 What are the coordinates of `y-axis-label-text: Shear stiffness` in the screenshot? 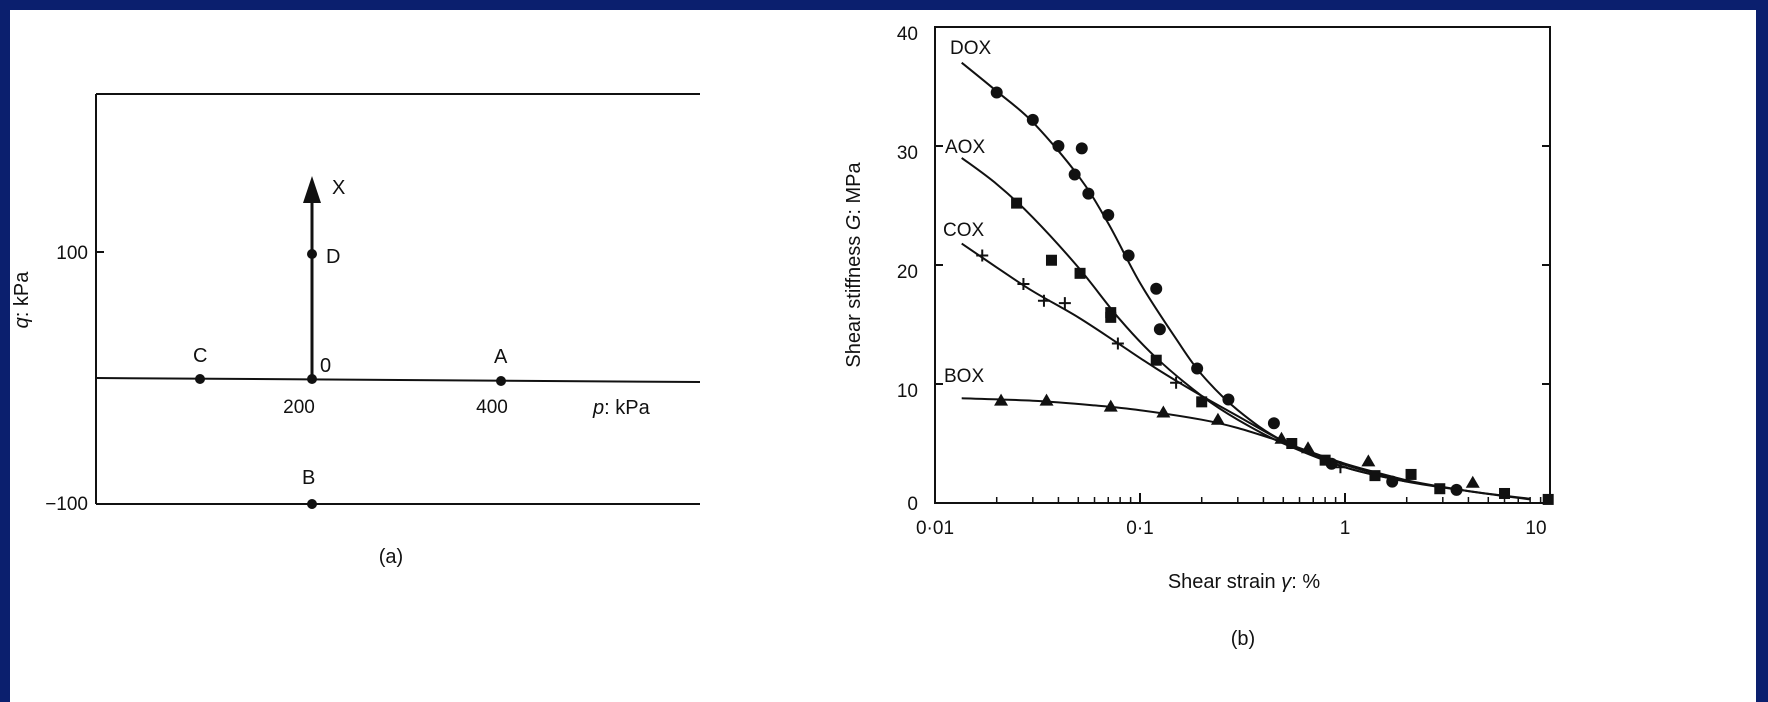 It's located at (854, 298).